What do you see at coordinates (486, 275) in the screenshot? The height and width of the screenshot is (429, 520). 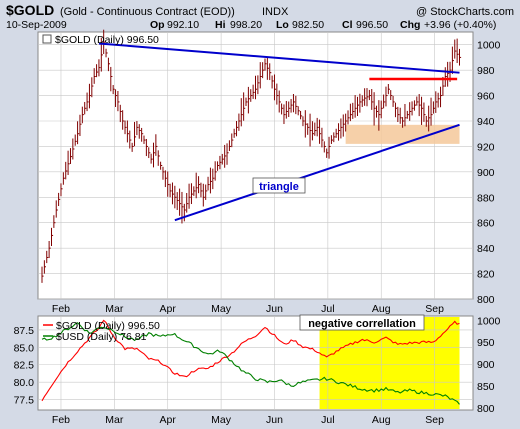 I see `y-tick-label: 820` at bounding box center [486, 275].